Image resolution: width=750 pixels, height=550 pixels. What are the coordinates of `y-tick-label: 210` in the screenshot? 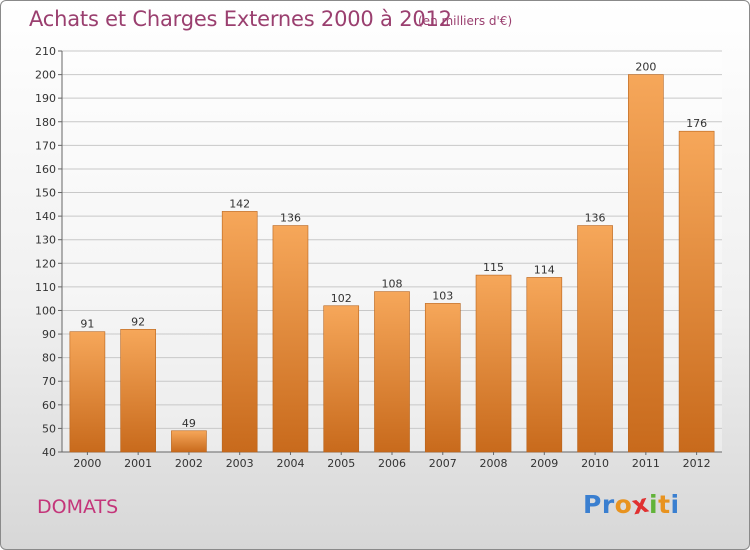 It's located at (45, 51).